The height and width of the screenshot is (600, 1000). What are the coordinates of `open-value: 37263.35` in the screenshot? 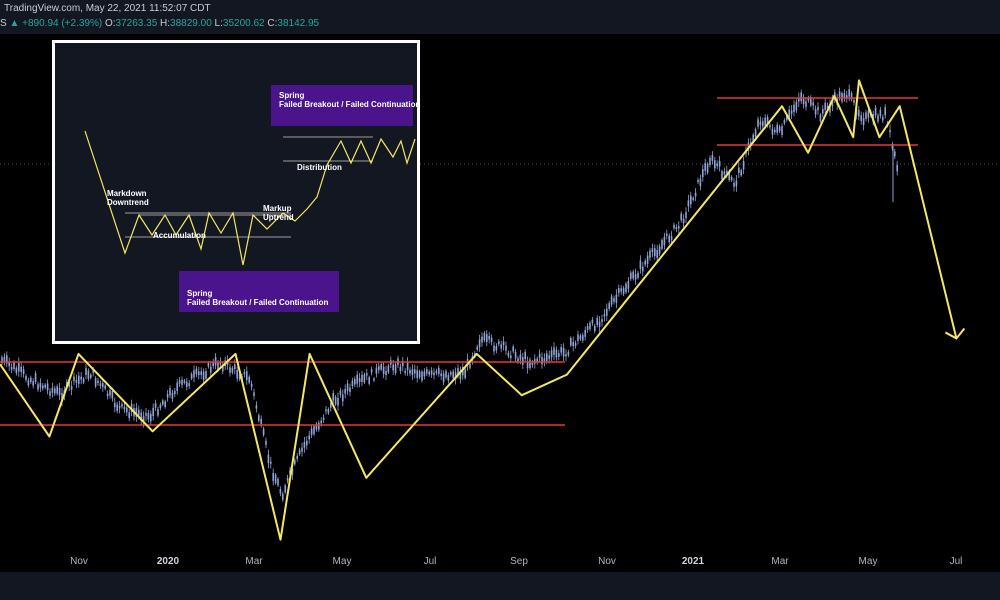 It's located at (136, 23).